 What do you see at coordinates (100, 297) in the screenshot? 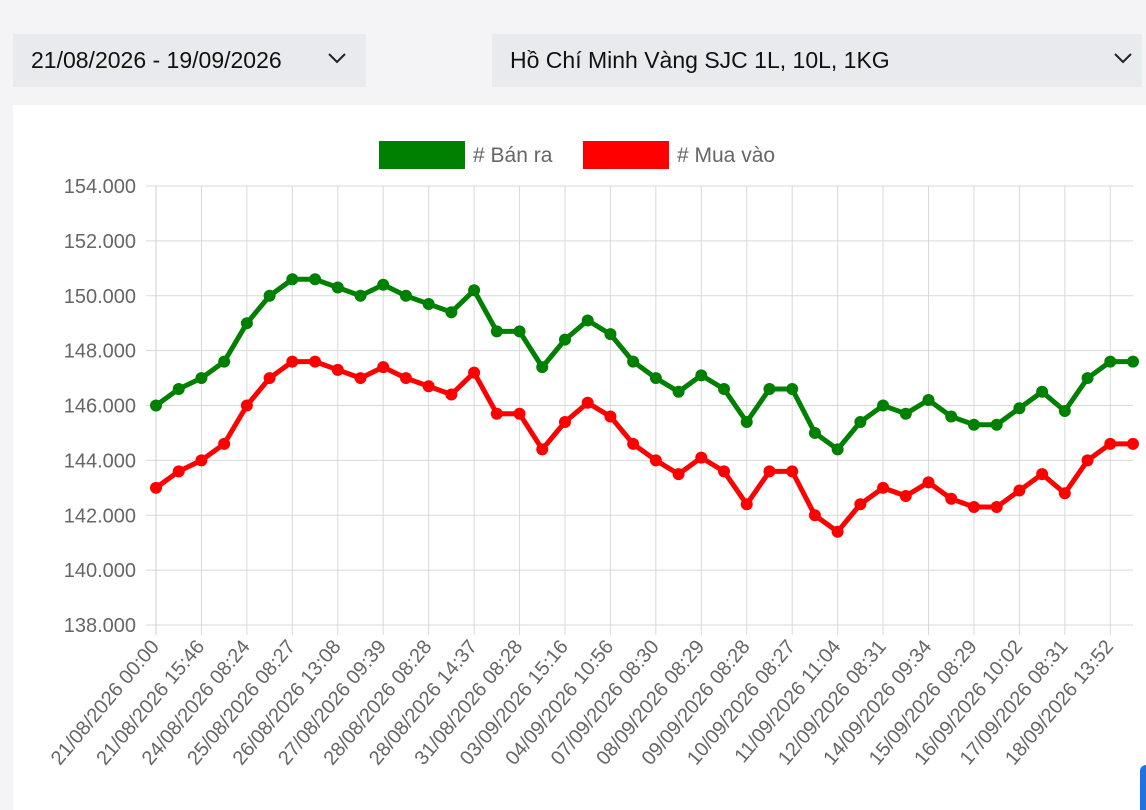
I see `y-tick-label: 150.000` at bounding box center [100, 297].